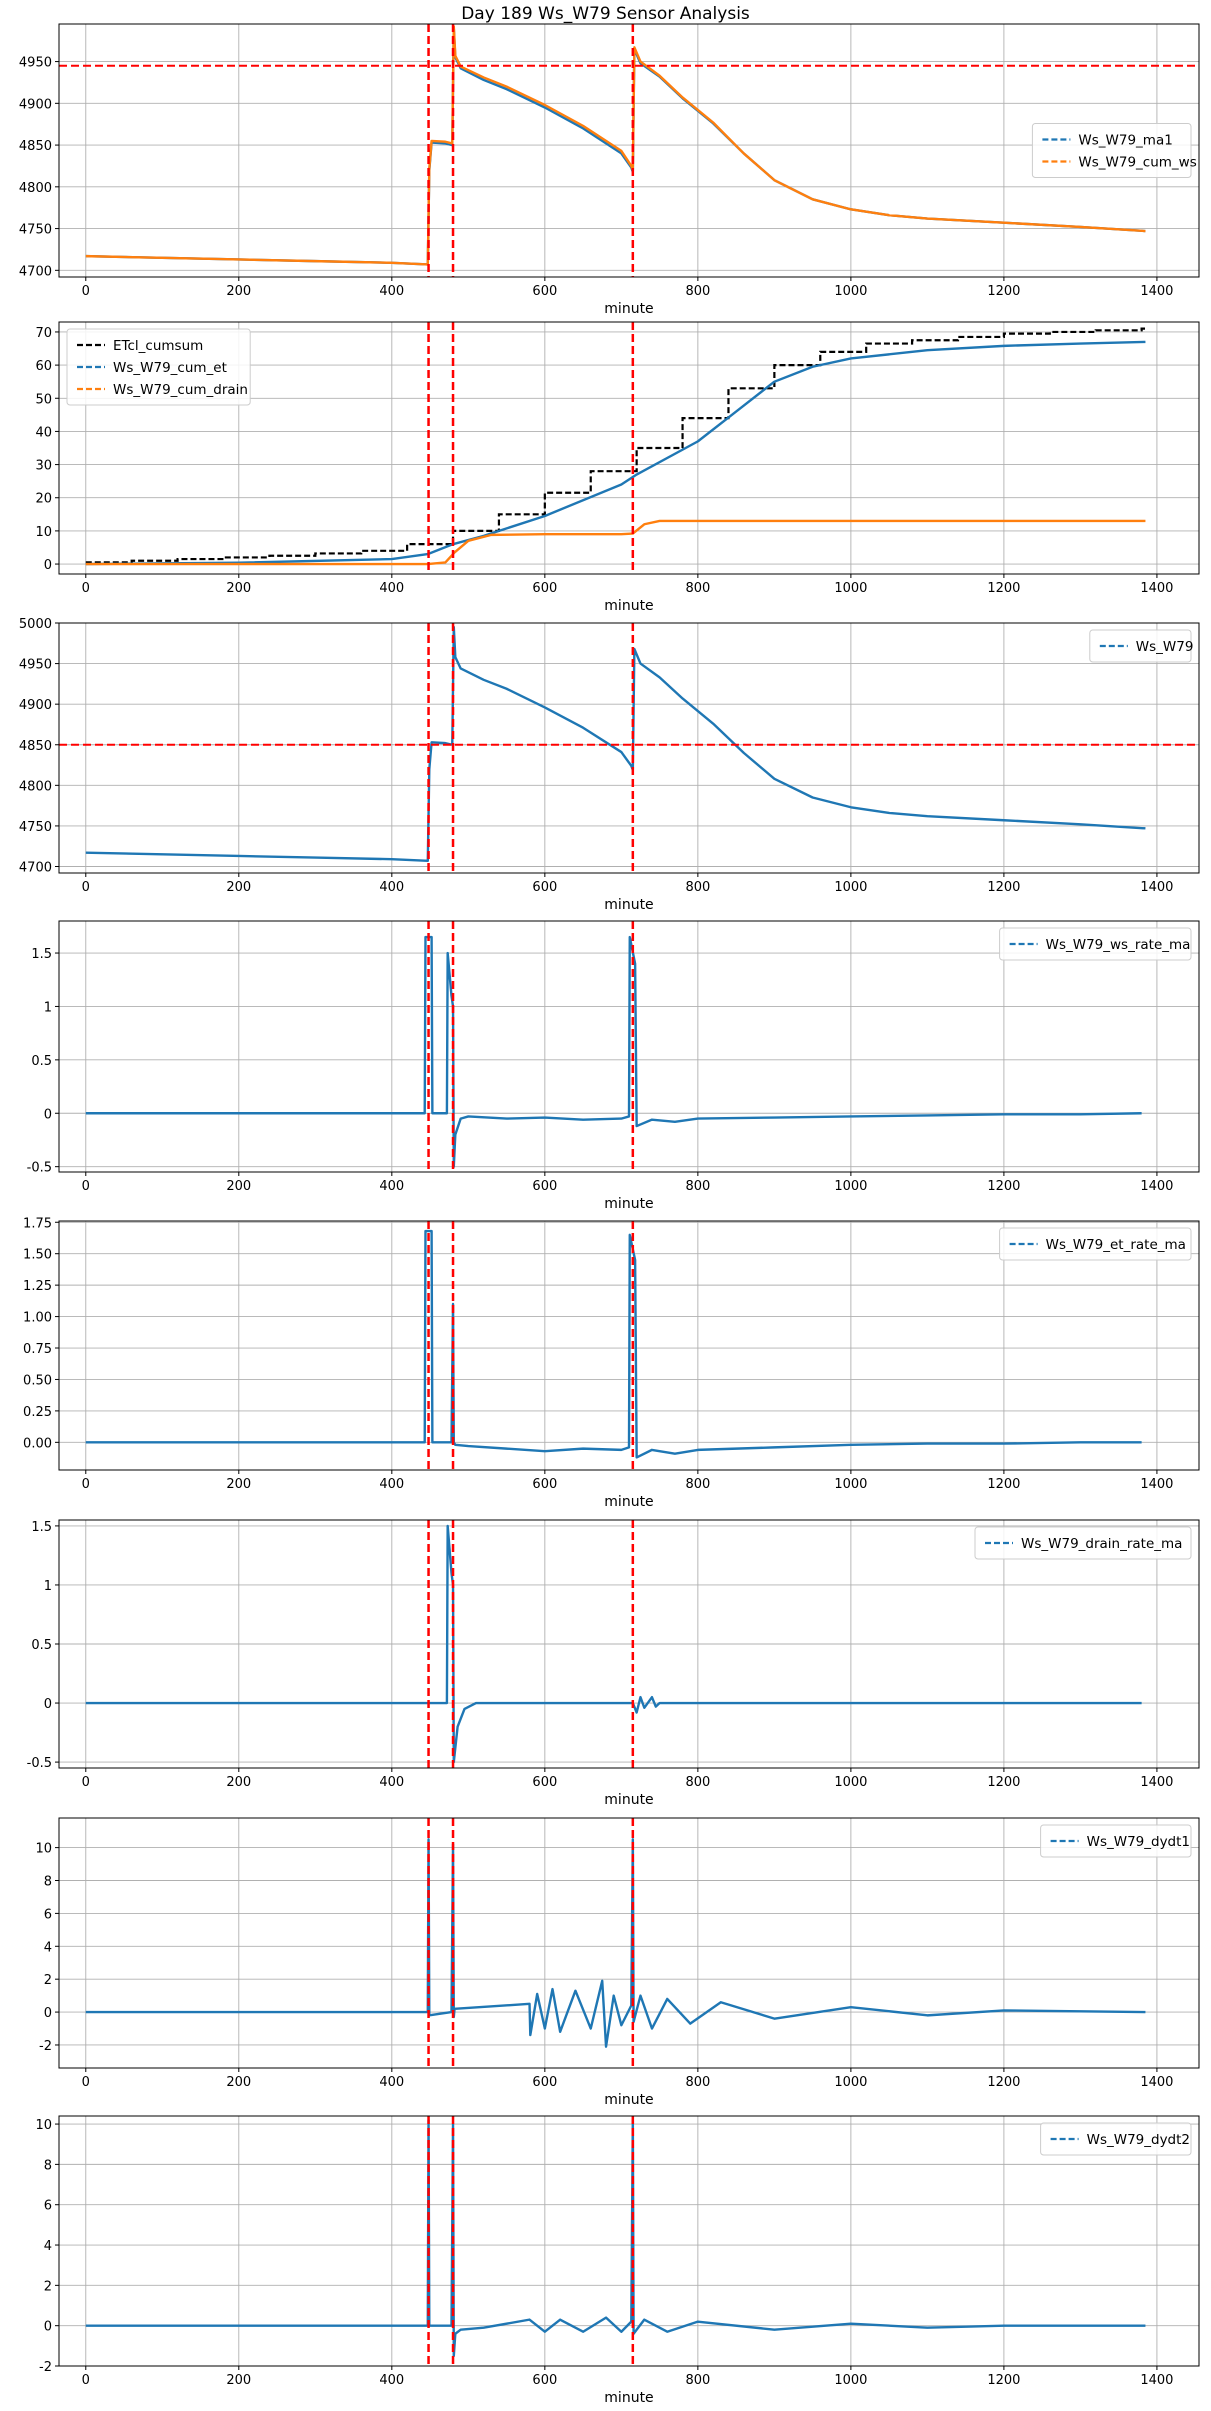 Image resolution: width=1211 pixels, height=2411 pixels. What do you see at coordinates (615, 453) in the screenshot?
I see `series-line-Ws_W79_cum_et` at bounding box center [615, 453].